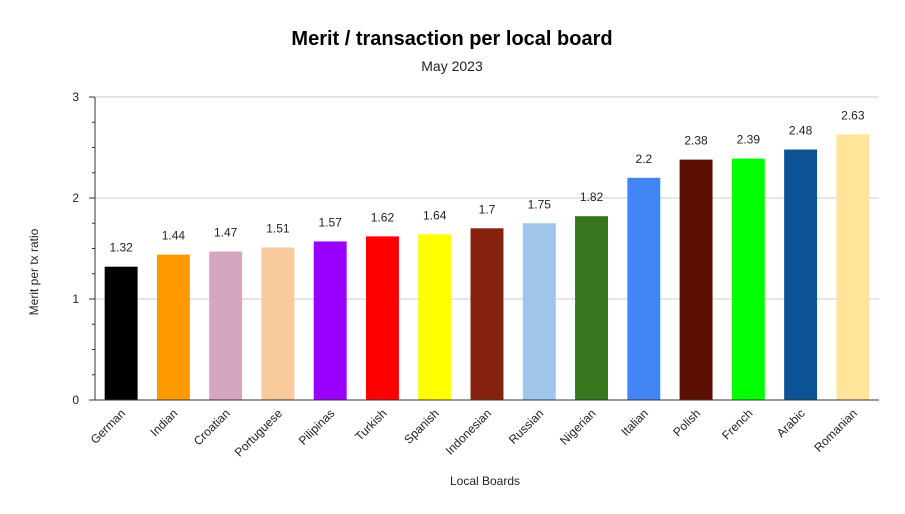 This screenshot has width=905, height=514. I want to click on data-label-nigerian: 1.82, so click(592, 197).